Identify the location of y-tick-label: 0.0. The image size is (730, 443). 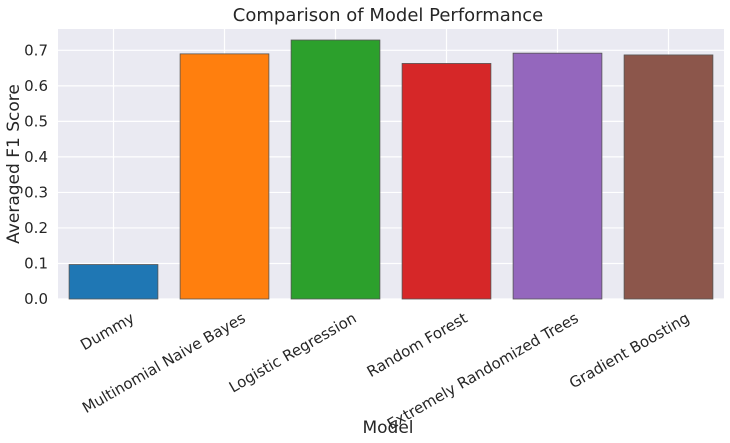
(36, 299).